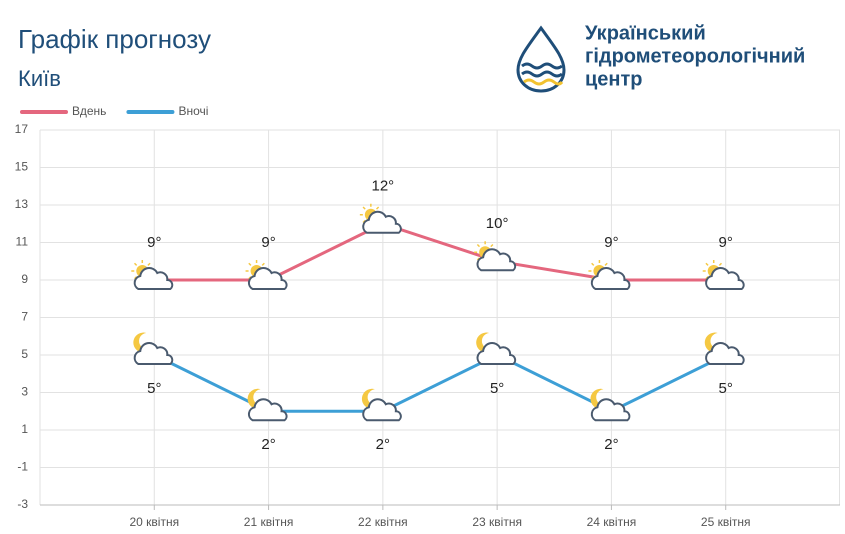 The width and height of the screenshot is (845, 534). I want to click on chart-subtitle: Київ, so click(39, 78).